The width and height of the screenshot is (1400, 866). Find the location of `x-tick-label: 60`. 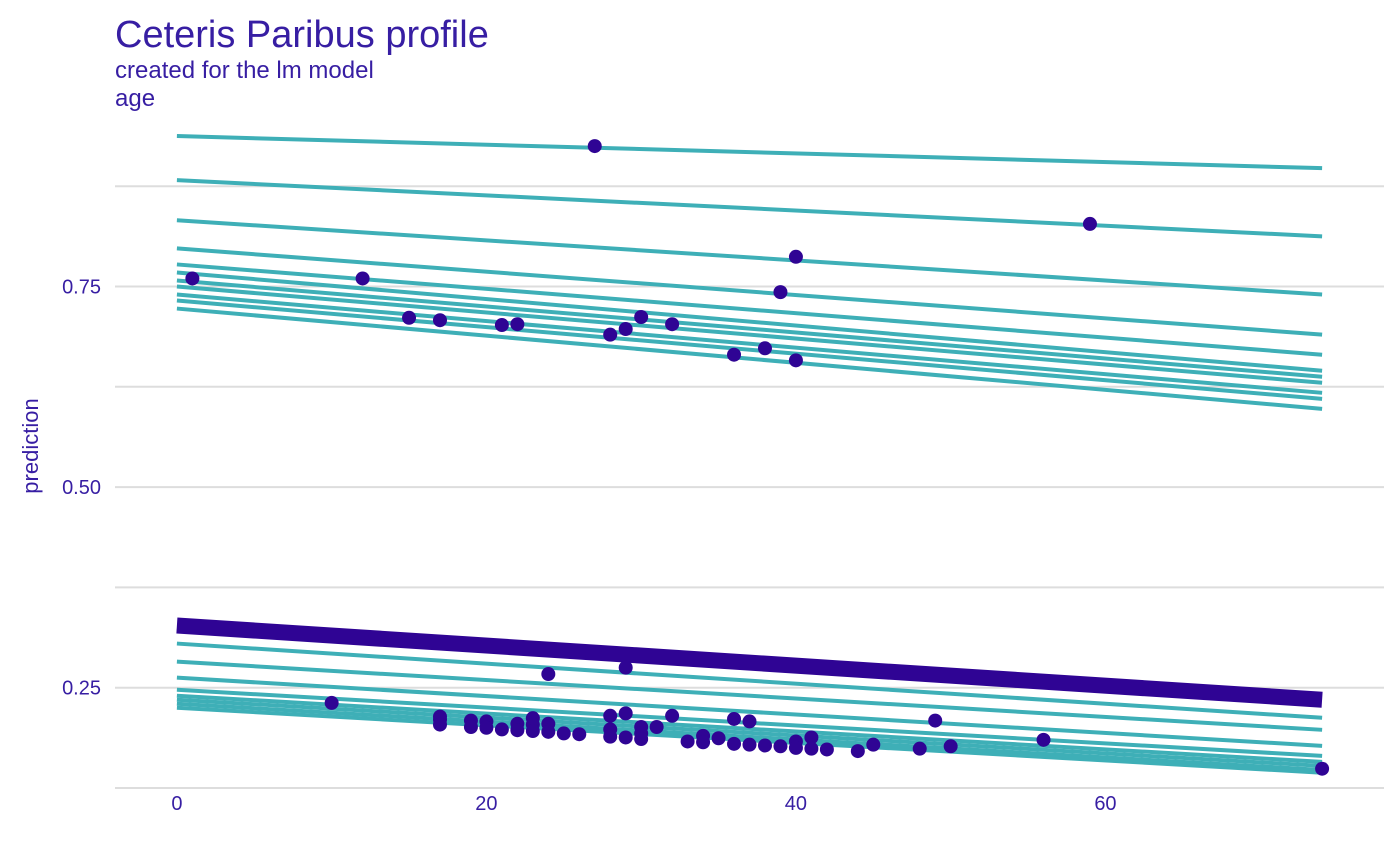

x-tick-label: 60 is located at coordinates (1105, 804).